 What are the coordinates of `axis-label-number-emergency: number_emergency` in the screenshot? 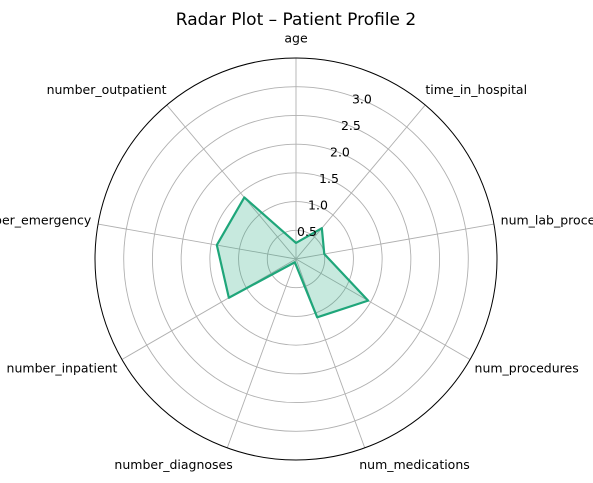 It's located at (46, 219).